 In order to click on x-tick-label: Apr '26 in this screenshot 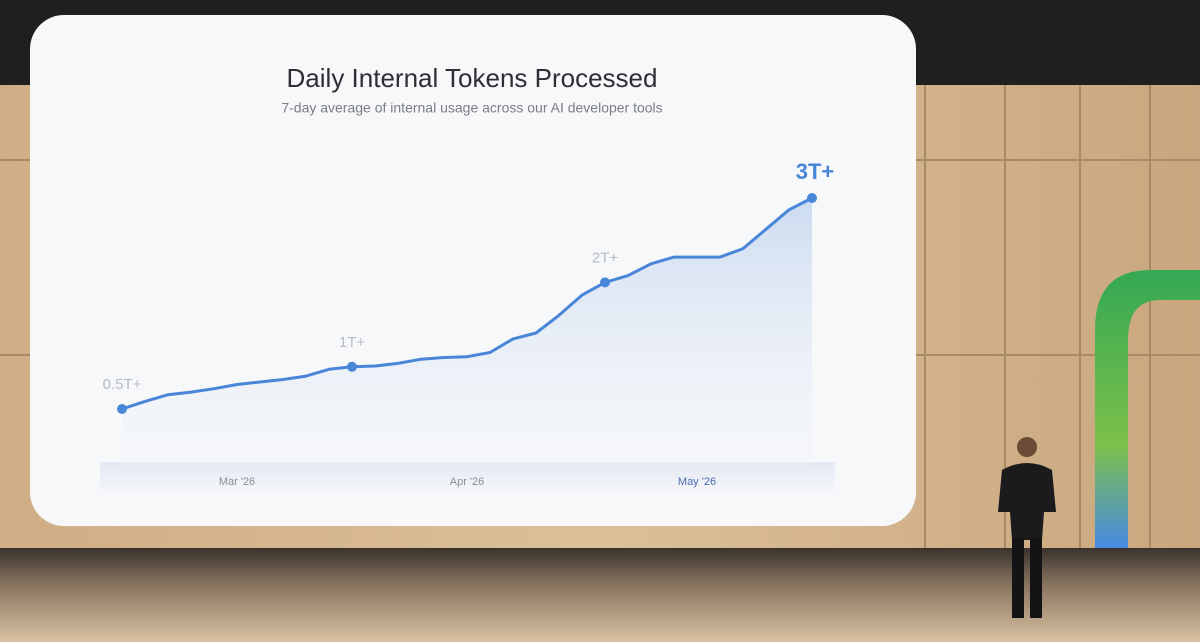, I will do `click(467, 482)`.